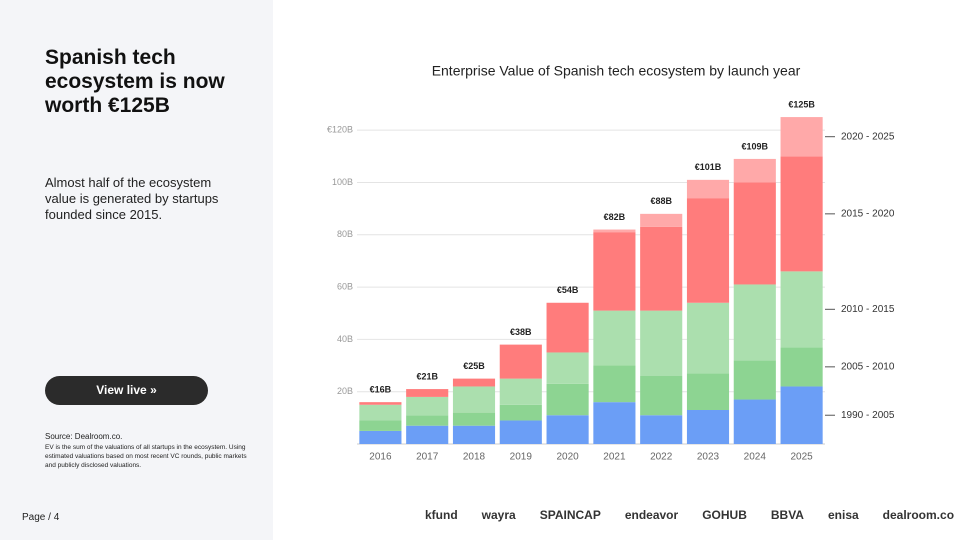 The image size is (960, 540). What do you see at coordinates (724, 515) in the screenshot?
I see `logo: GOHUB` at bounding box center [724, 515].